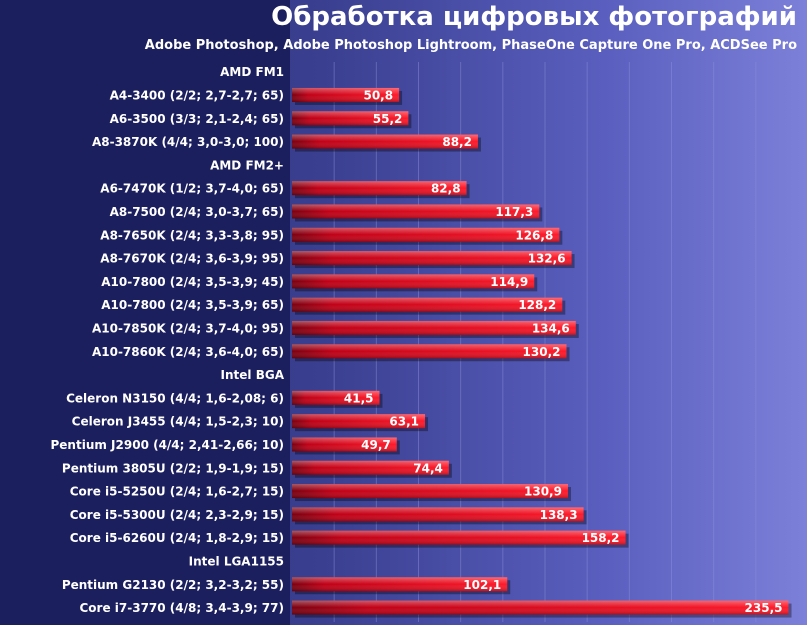 This screenshot has width=807, height=625. What do you see at coordinates (543, 492) in the screenshot?
I see `data-label: 130,9` at bounding box center [543, 492].